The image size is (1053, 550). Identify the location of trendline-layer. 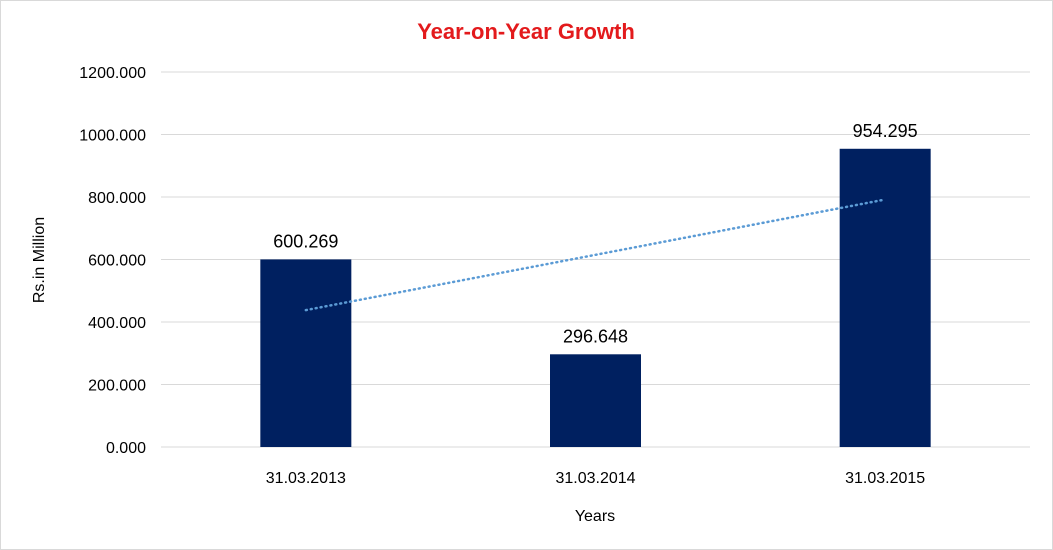
(595, 255).